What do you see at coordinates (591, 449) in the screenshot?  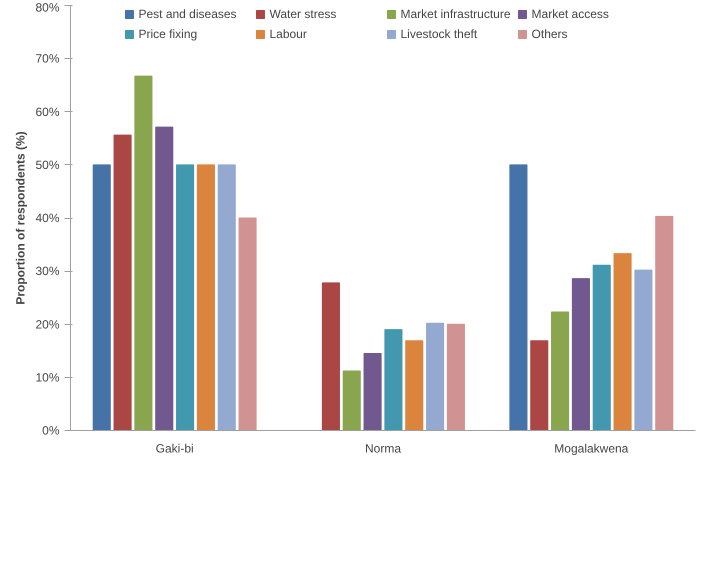 I see `x-tick-label: Mogalakwena` at bounding box center [591, 449].